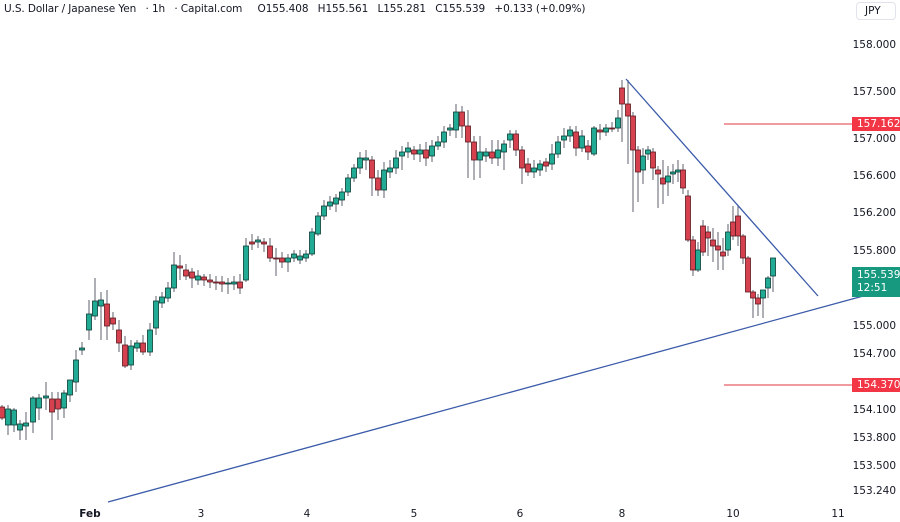  What do you see at coordinates (283, 9) in the screenshot?
I see `ohlc-open: O155.408` at bounding box center [283, 9].